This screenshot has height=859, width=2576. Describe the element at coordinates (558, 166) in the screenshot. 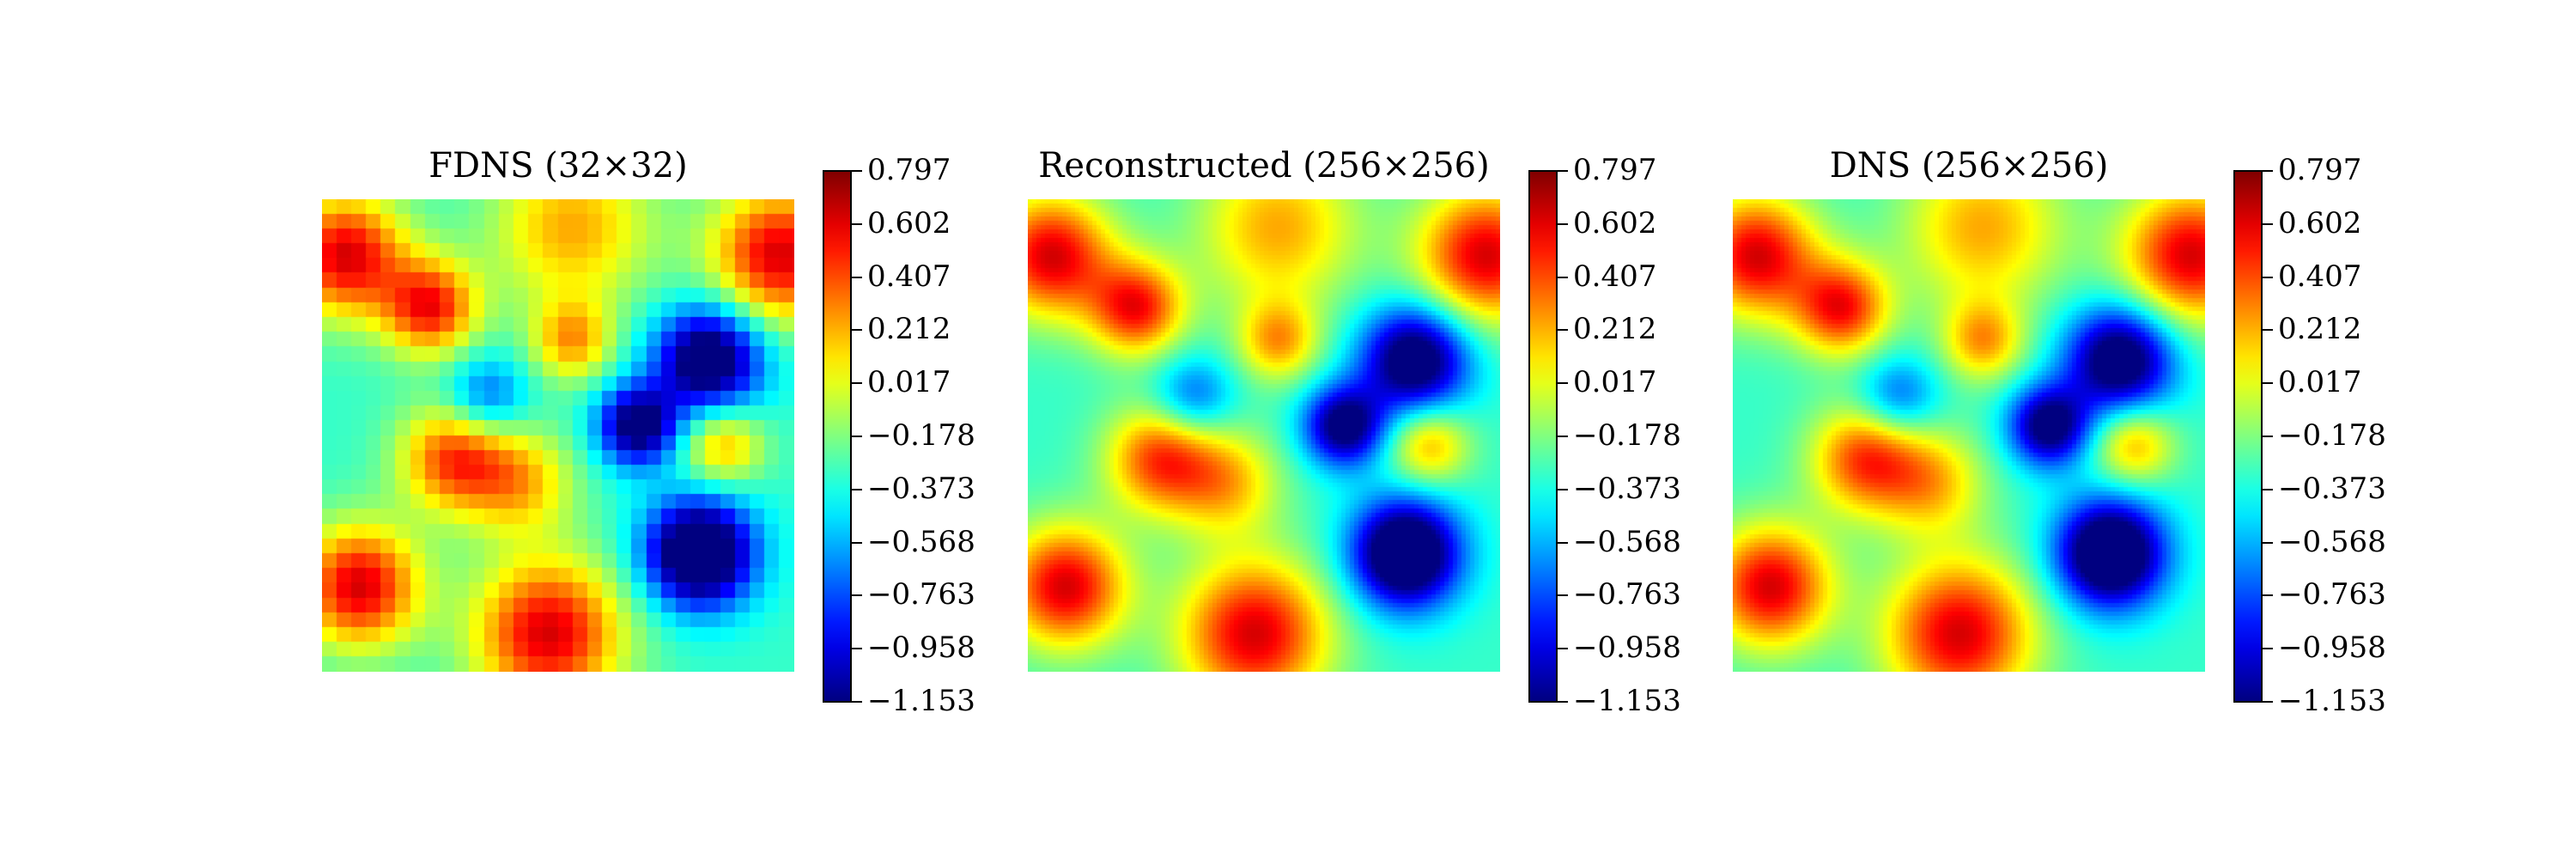

I see `panel-title: FDNS (32×32)` at that location.